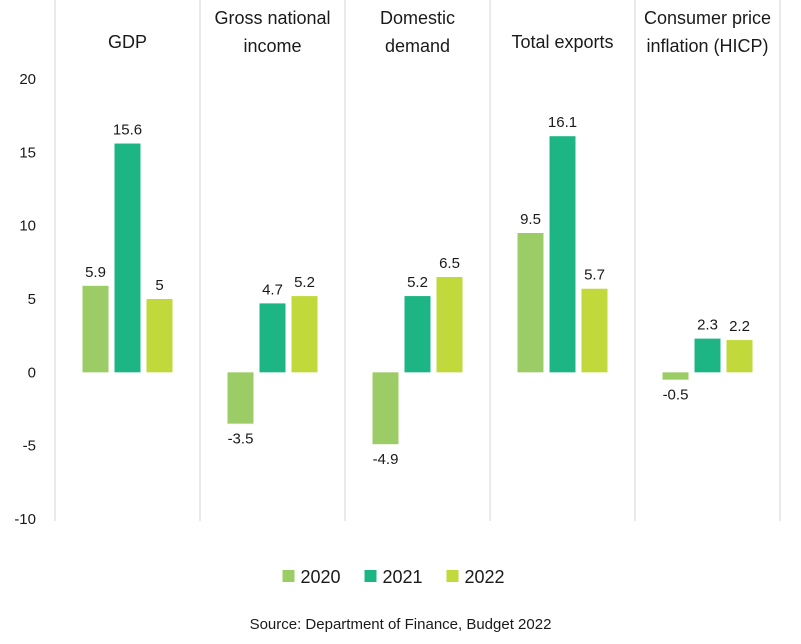 This screenshot has height=644, width=801. I want to click on data-label: 2.3, so click(707, 325).